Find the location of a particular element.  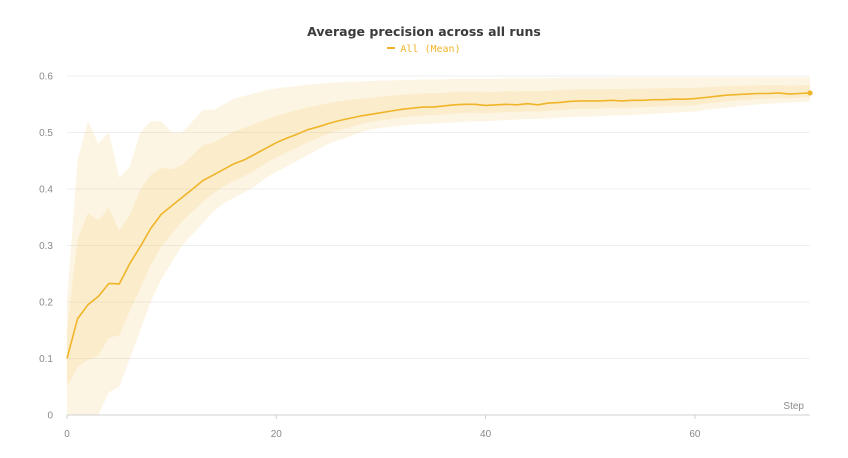

legend: All (Mean) is located at coordinates (424, 49).